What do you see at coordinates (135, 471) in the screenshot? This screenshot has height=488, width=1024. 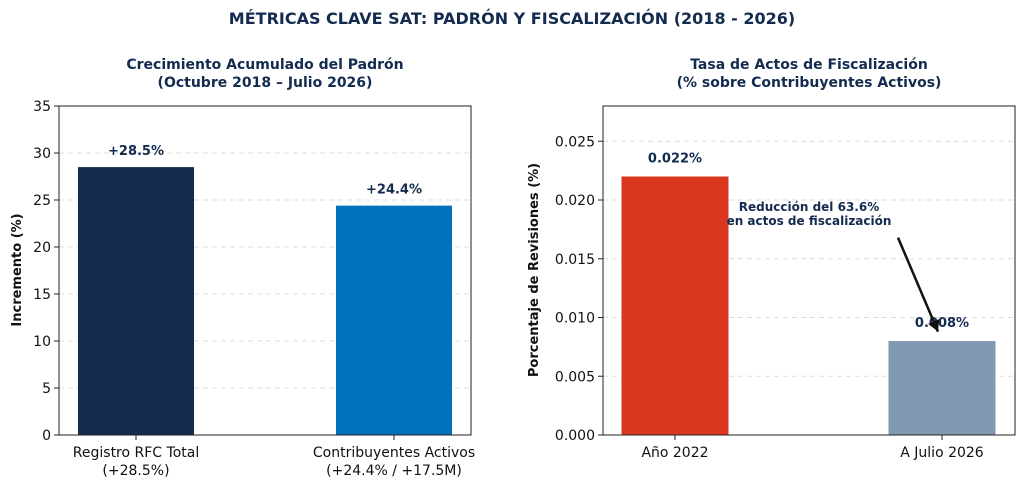 I see `x-tick-label-line2: (+28.5%)` at bounding box center [135, 471].